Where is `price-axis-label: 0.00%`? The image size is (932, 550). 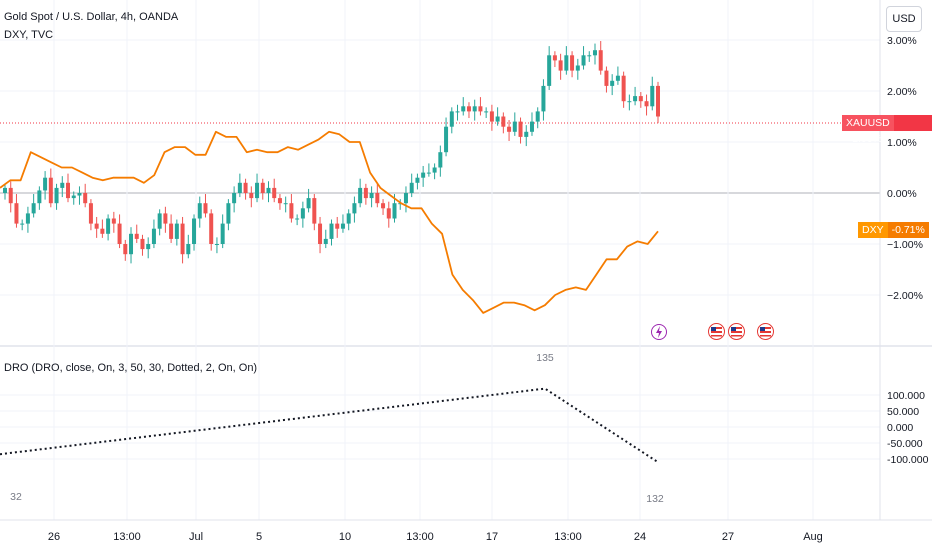
price-axis-label: 0.00% is located at coordinates (902, 194).